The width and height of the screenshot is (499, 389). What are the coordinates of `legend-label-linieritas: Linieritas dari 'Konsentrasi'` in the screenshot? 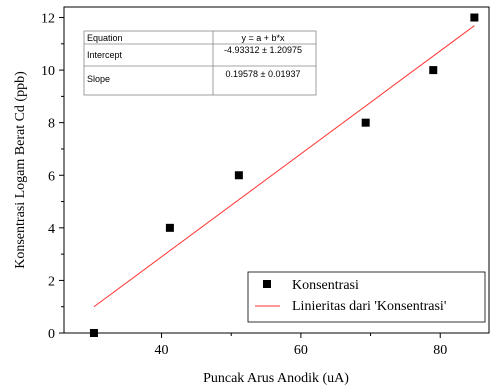 It's located at (369, 306).